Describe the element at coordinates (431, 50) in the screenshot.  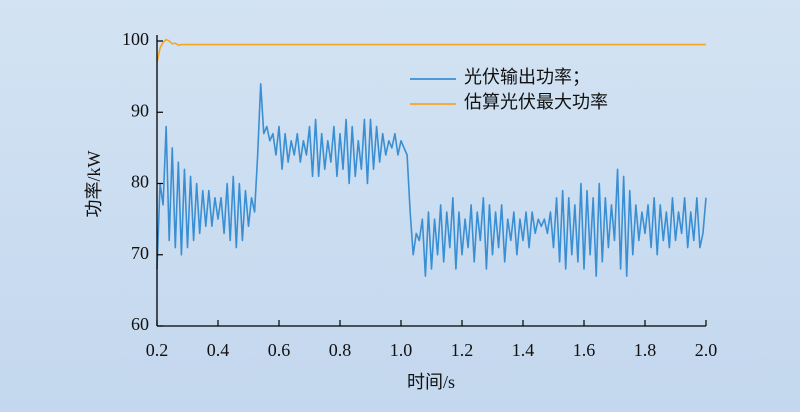
I see `series-line` at that location.